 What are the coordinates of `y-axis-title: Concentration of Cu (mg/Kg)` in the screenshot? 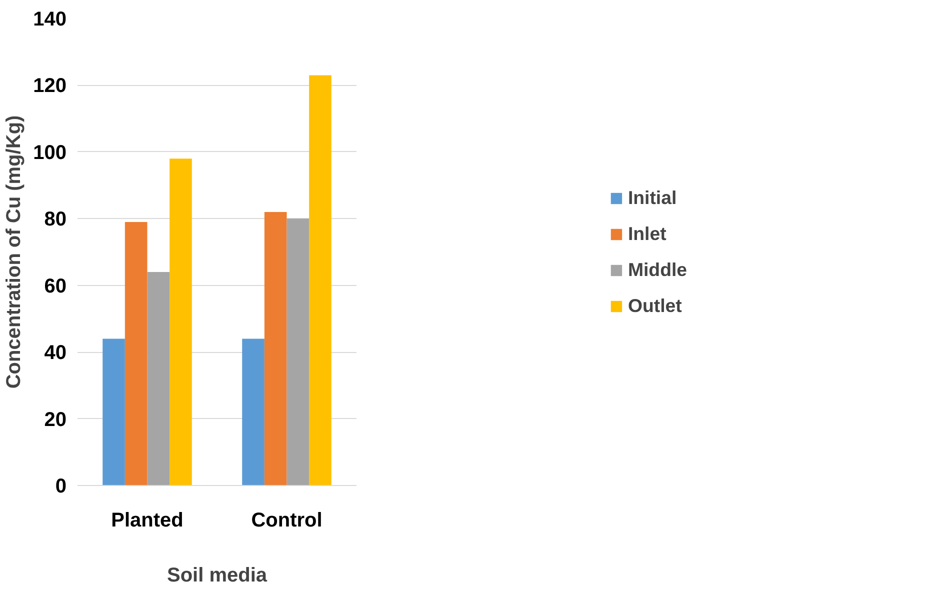 It's located at (14, 252).